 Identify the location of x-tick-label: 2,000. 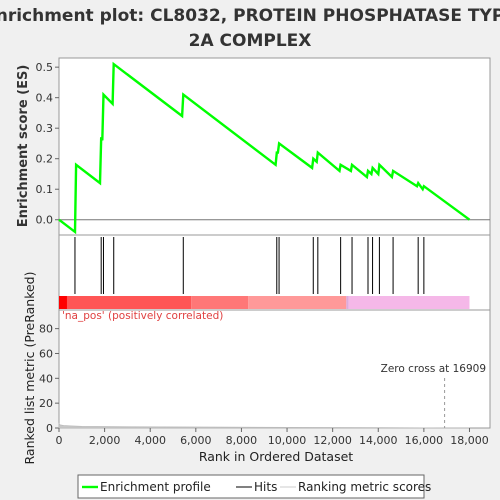
(105, 440).